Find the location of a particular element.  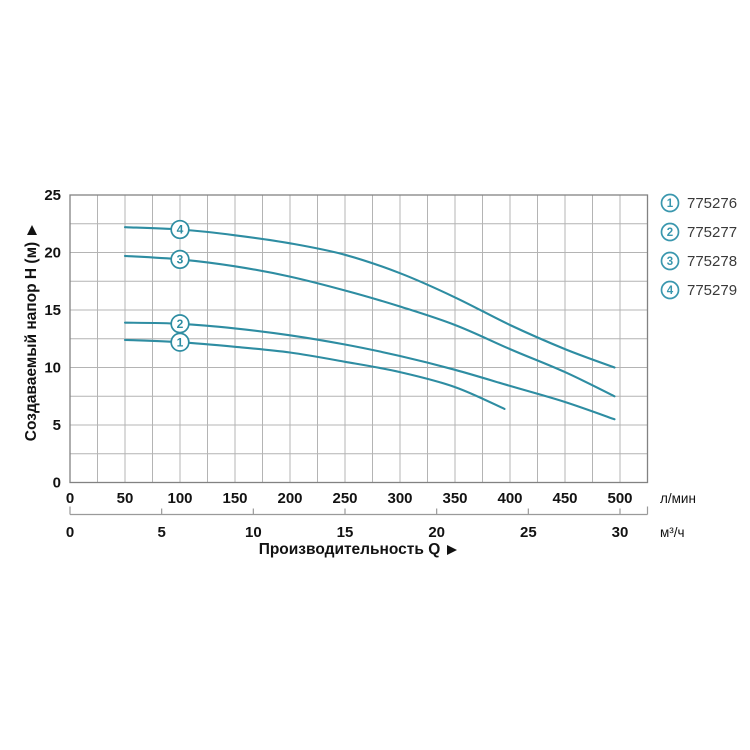

x-axis-unit-lmin: л/мин is located at coordinates (678, 498).